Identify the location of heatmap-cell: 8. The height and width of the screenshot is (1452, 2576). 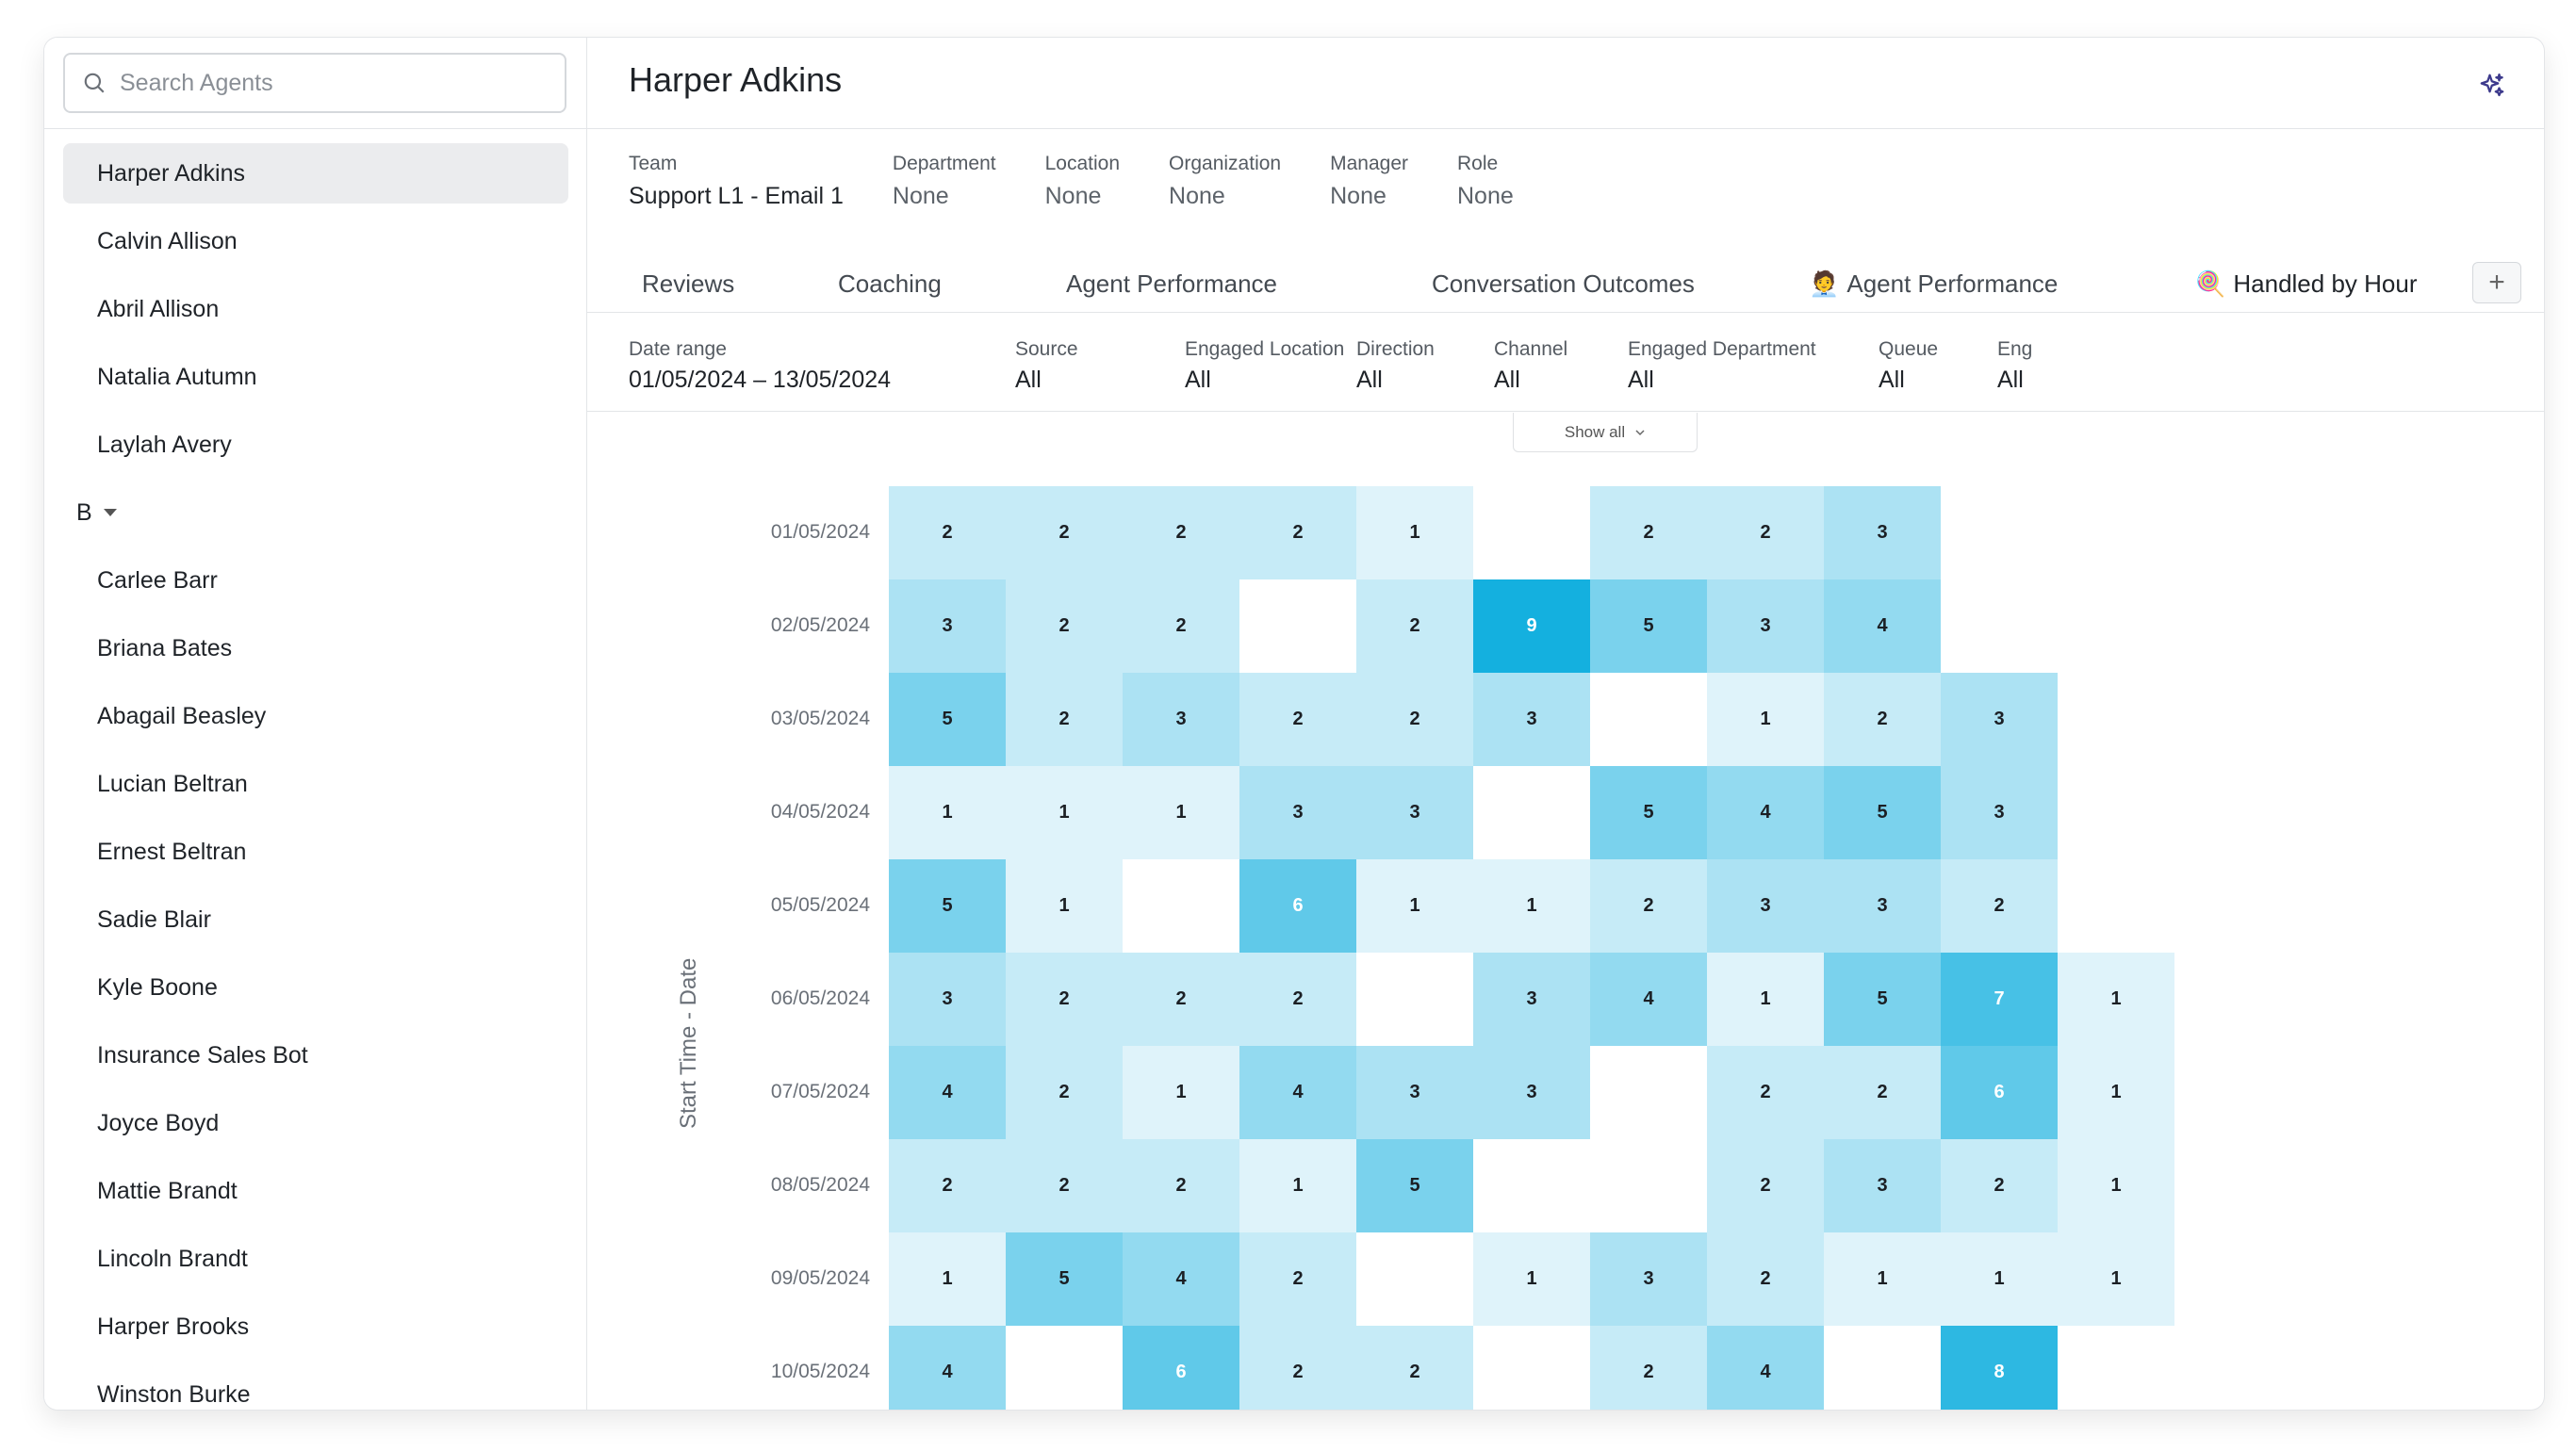
(1999, 1368).